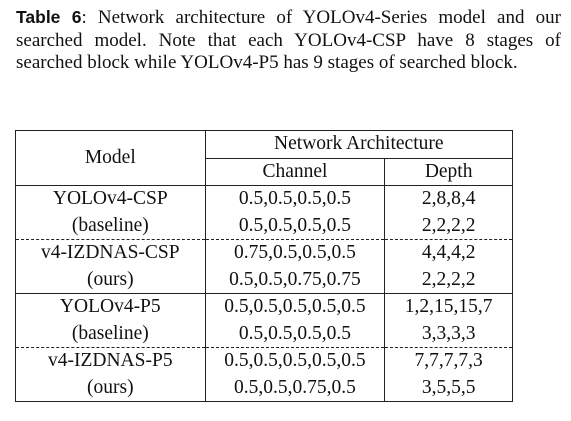 This screenshot has height=421, width=571. I want to click on header-row-1: Model Network Architecture, so click(264, 158).